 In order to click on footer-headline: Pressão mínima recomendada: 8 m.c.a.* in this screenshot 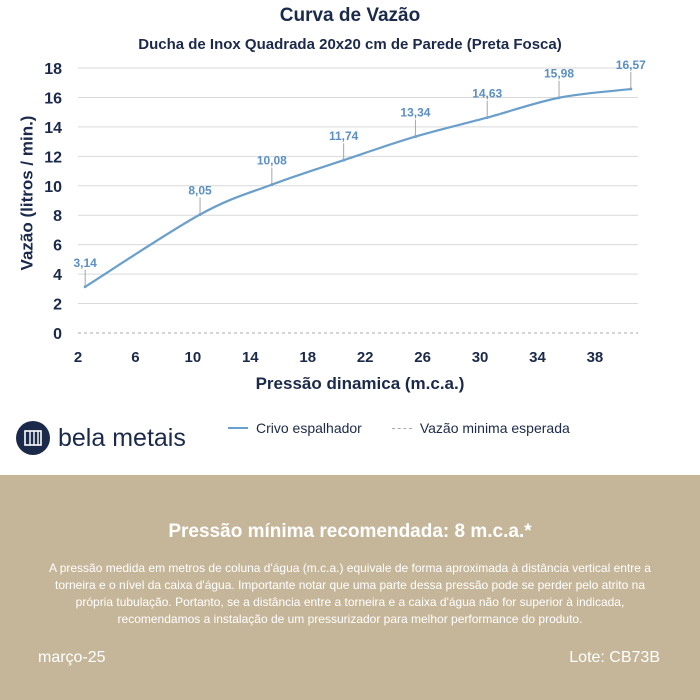, I will do `click(350, 531)`.